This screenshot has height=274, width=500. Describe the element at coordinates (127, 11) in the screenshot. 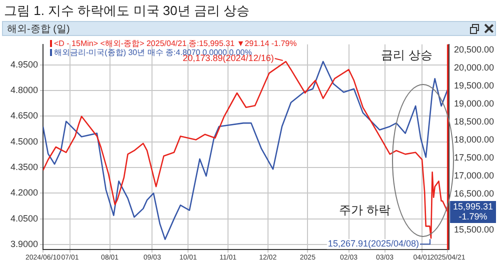

I see `chart-title: 그림 1. 지수 하락에도 미국 30년 금리 상승` at that location.